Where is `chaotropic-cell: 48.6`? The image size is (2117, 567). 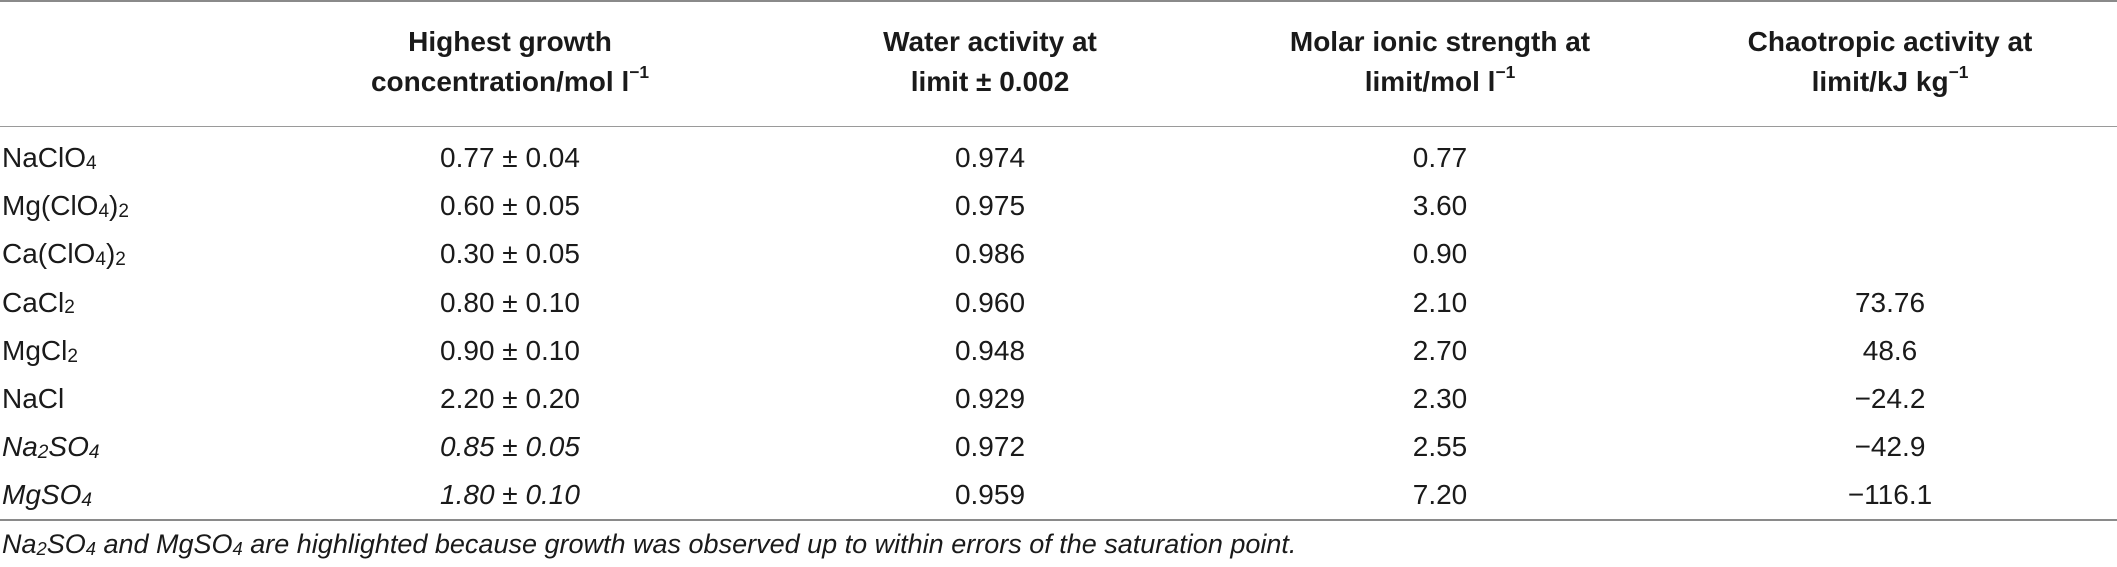
chaotropic-cell: 48.6 is located at coordinates (1890, 350).